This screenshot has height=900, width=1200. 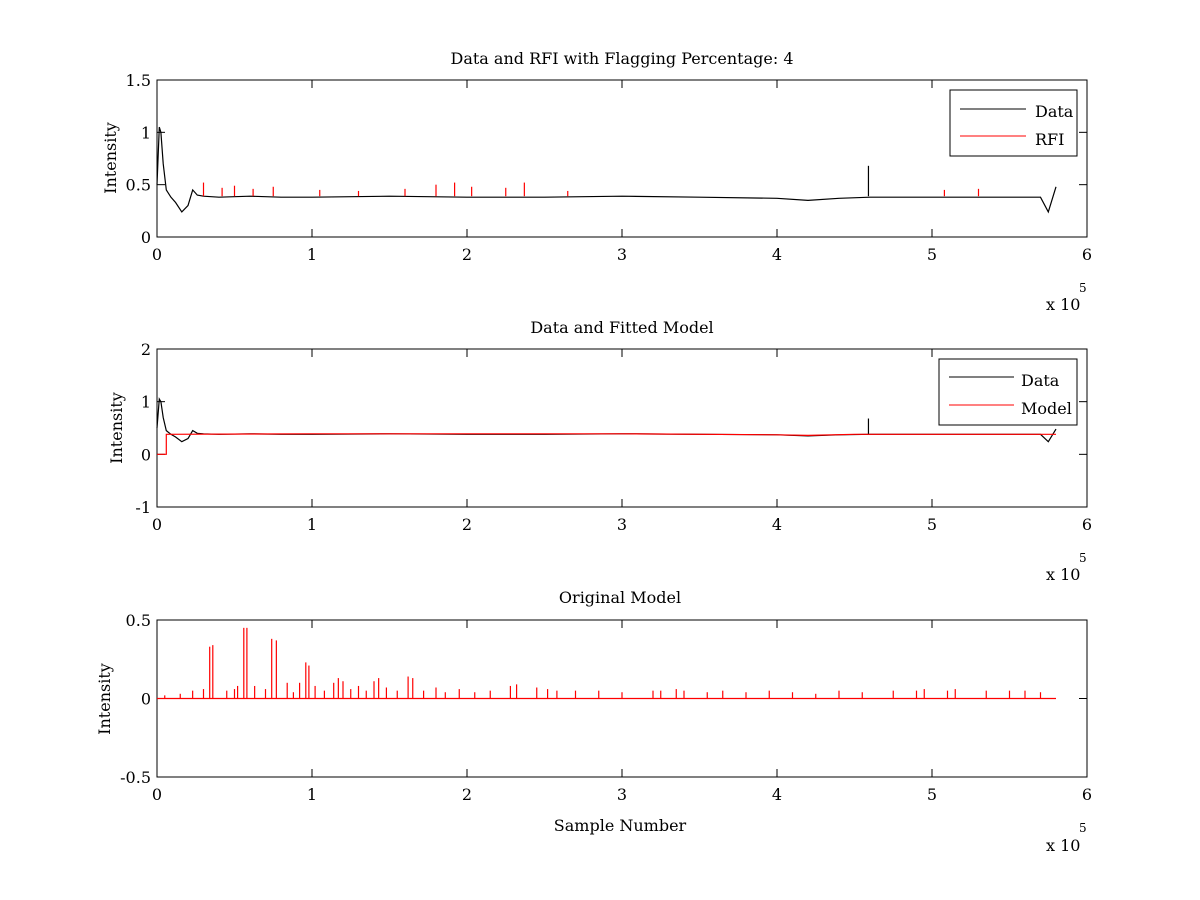 I want to click on legend: Data RFI, so click(x=1013, y=123).